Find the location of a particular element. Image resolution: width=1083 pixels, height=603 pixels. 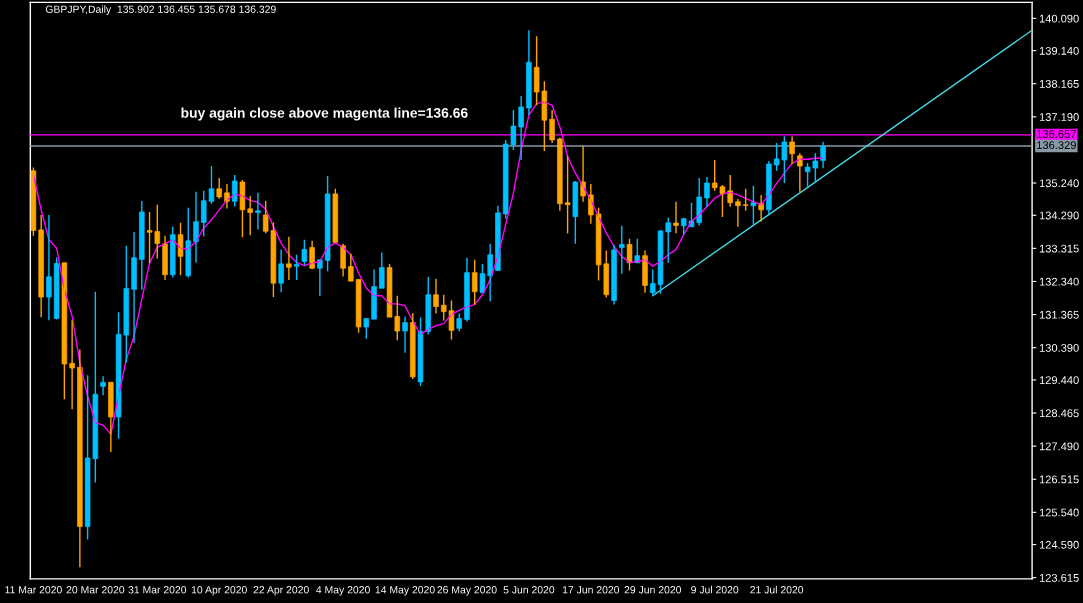

x-tick-label: 29 Jun 2020 is located at coordinates (653, 590).